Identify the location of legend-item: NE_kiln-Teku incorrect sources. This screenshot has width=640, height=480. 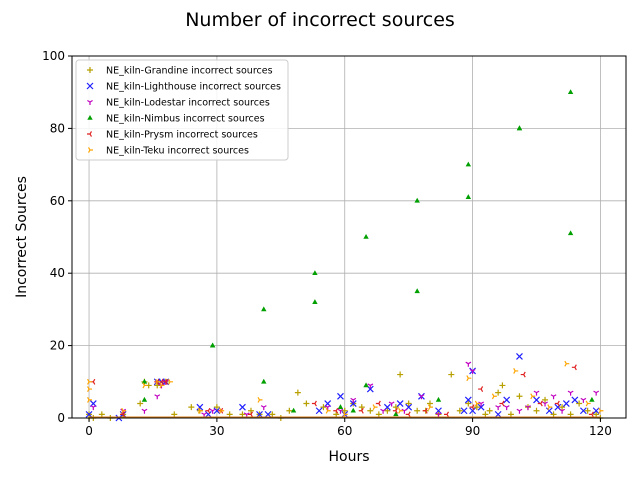
(168, 151).